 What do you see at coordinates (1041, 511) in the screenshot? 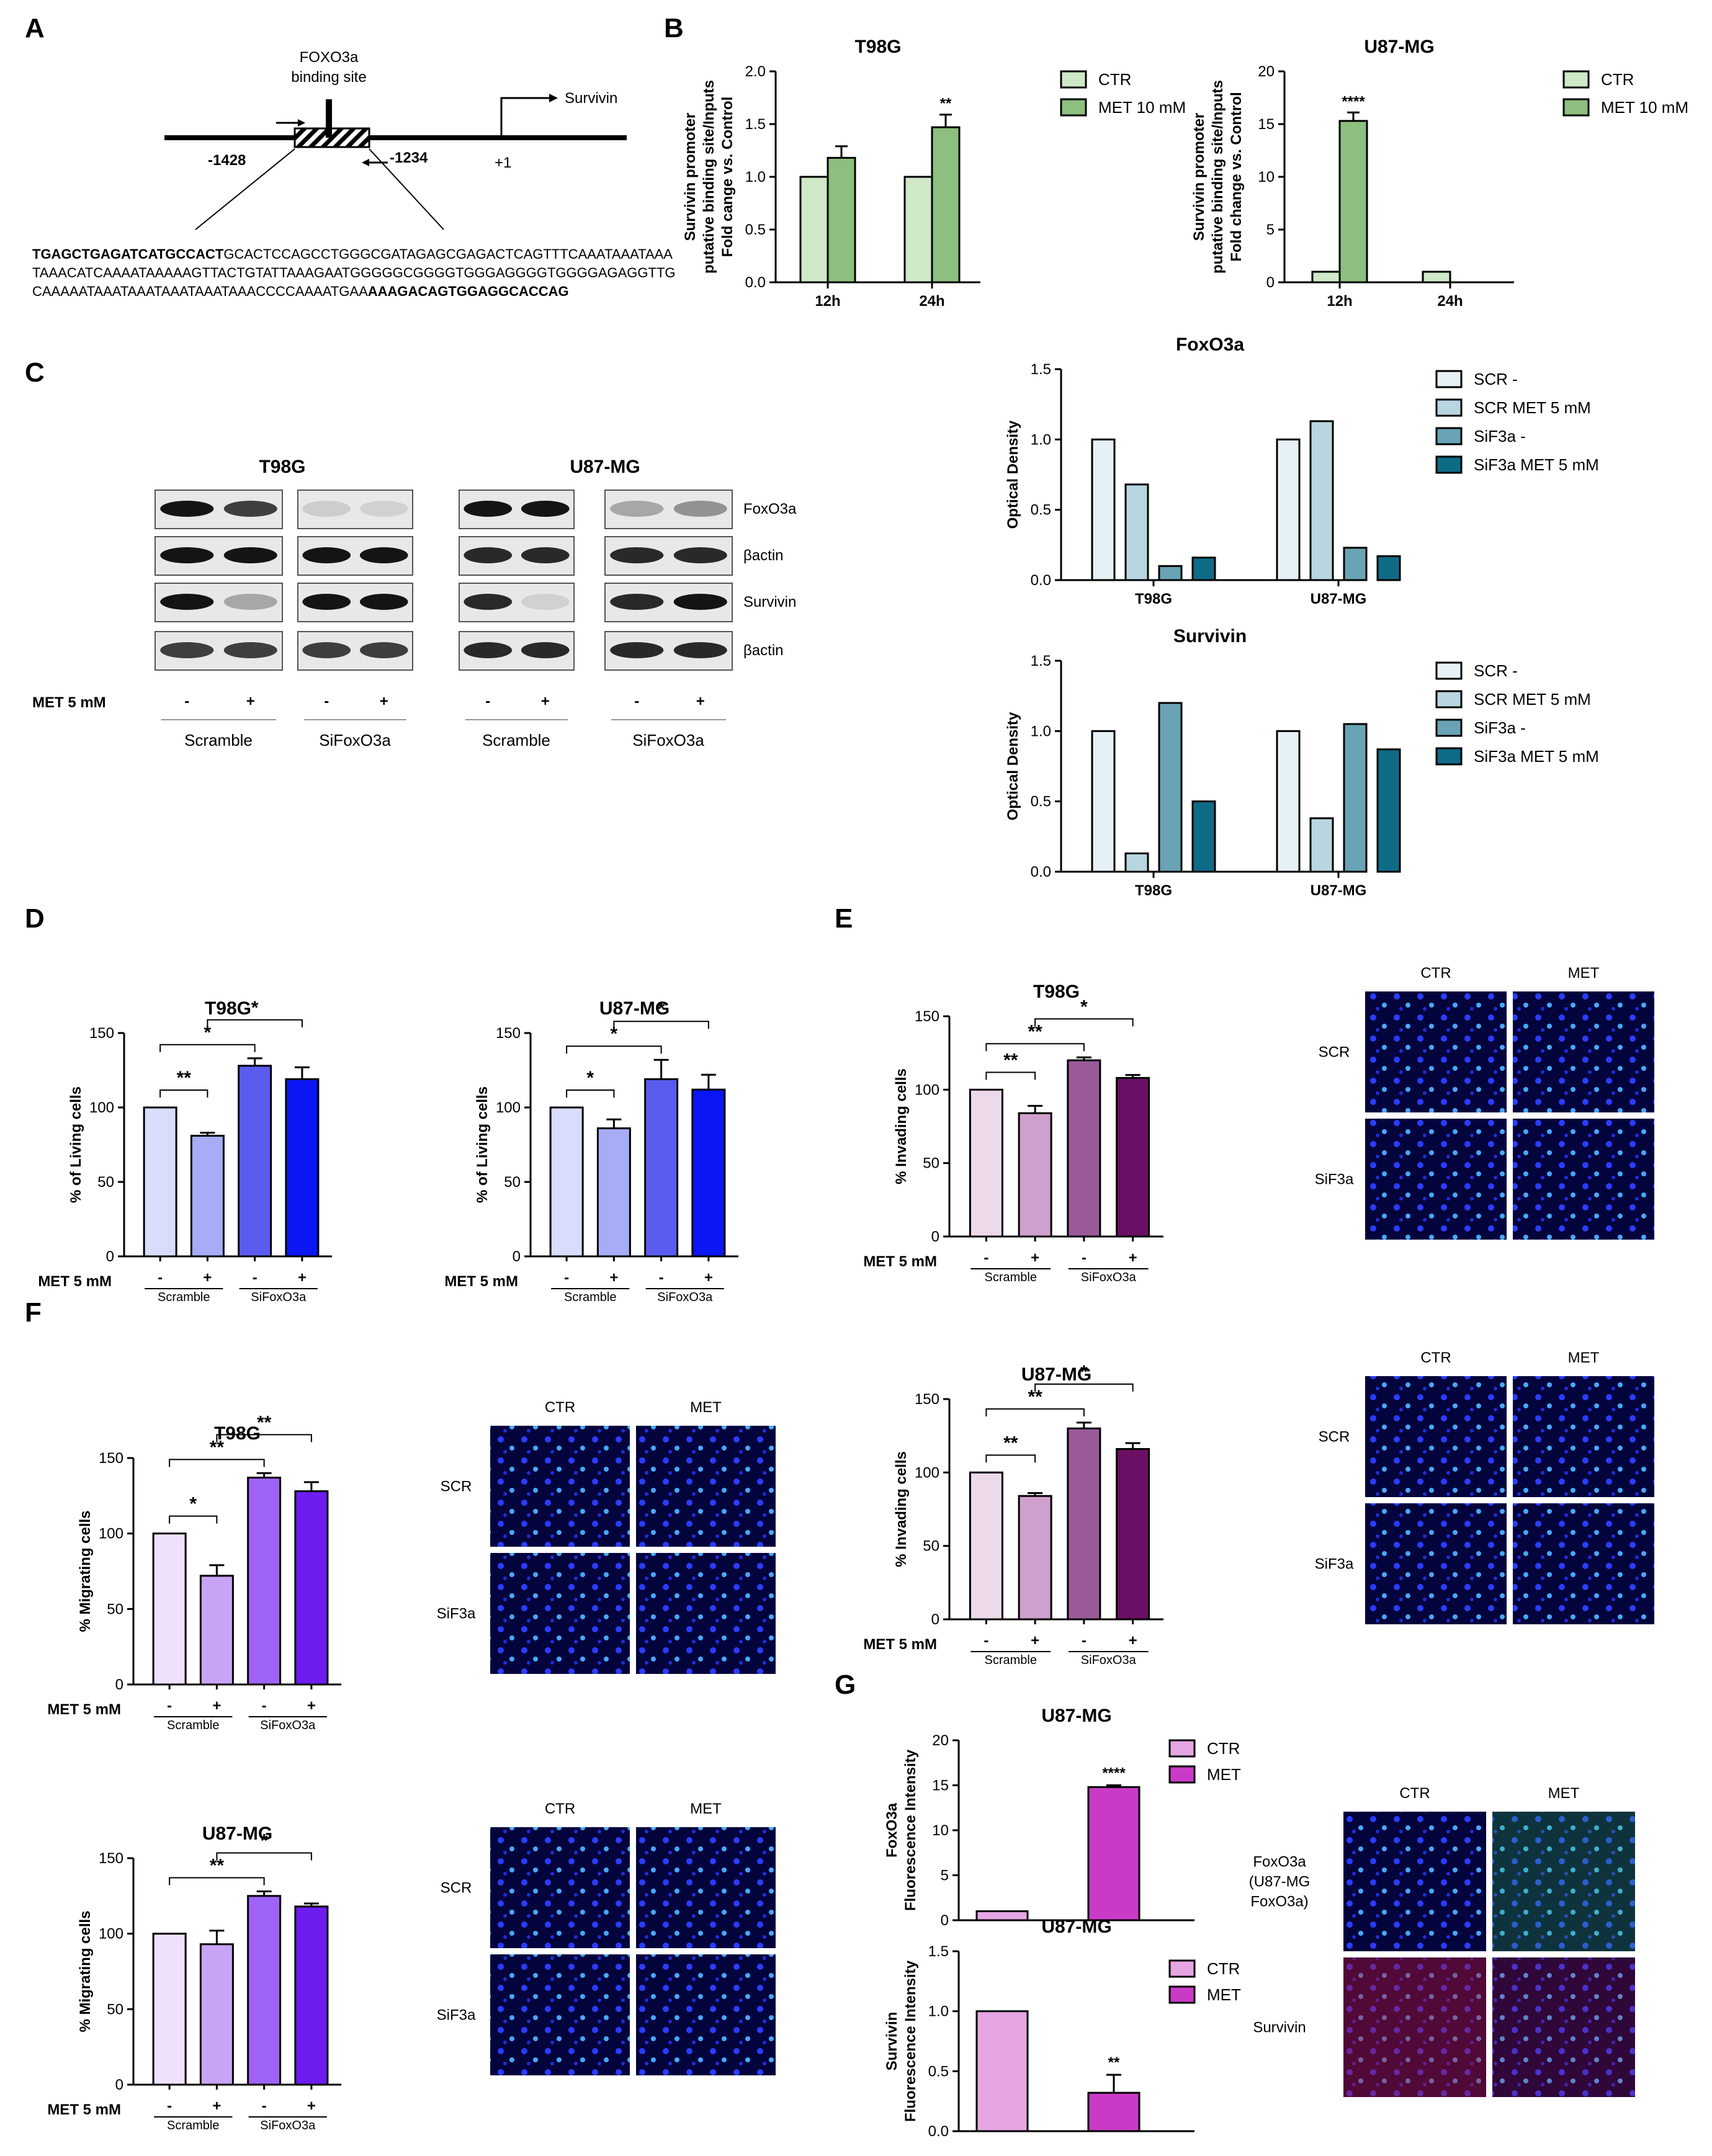
I see `y-tick-label: 0.5` at bounding box center [1041, 511].